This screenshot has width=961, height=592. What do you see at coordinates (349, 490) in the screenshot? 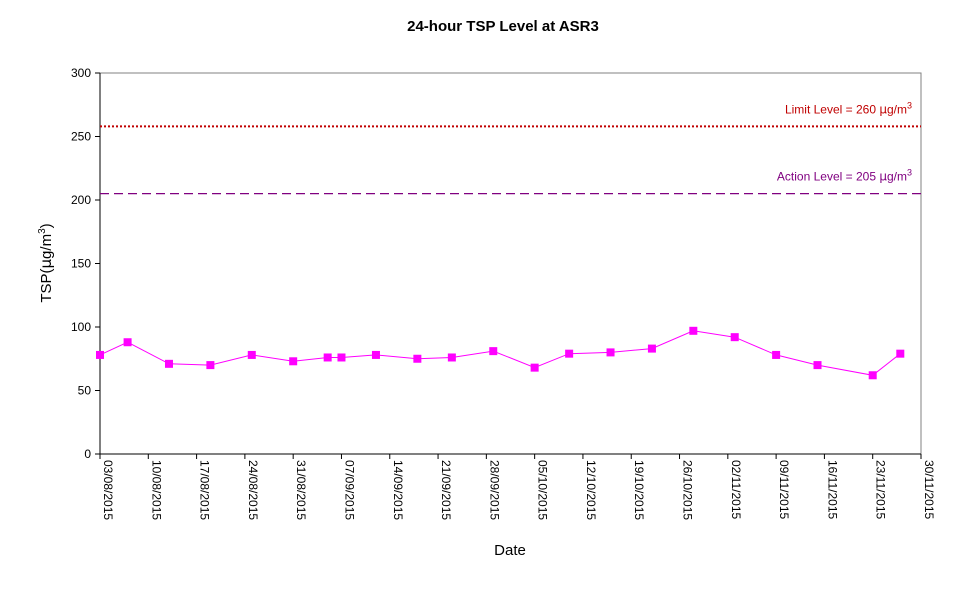
I see `x-tick-label: 07/09/2015` at bounding box center [349, 490].